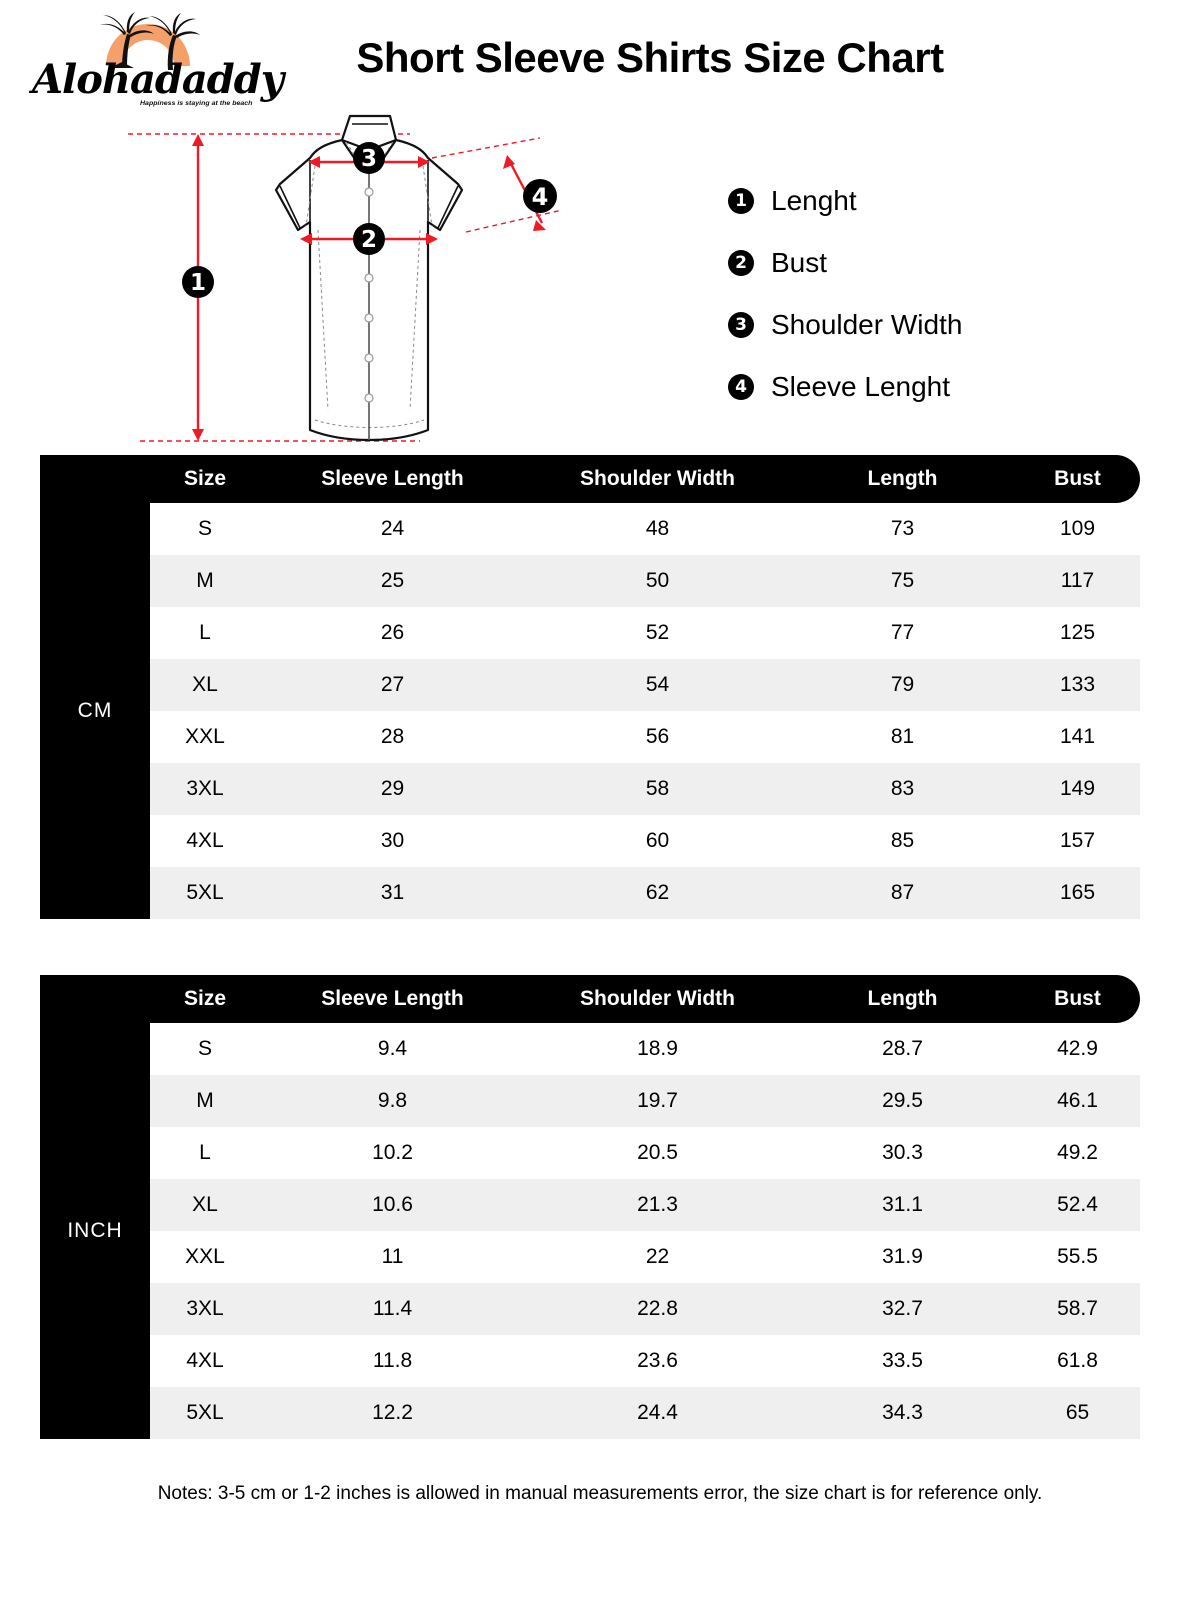  Describe the element at coordinates (392, 789) in the screenshot. I see `cell-sleeve: 29` at that location.